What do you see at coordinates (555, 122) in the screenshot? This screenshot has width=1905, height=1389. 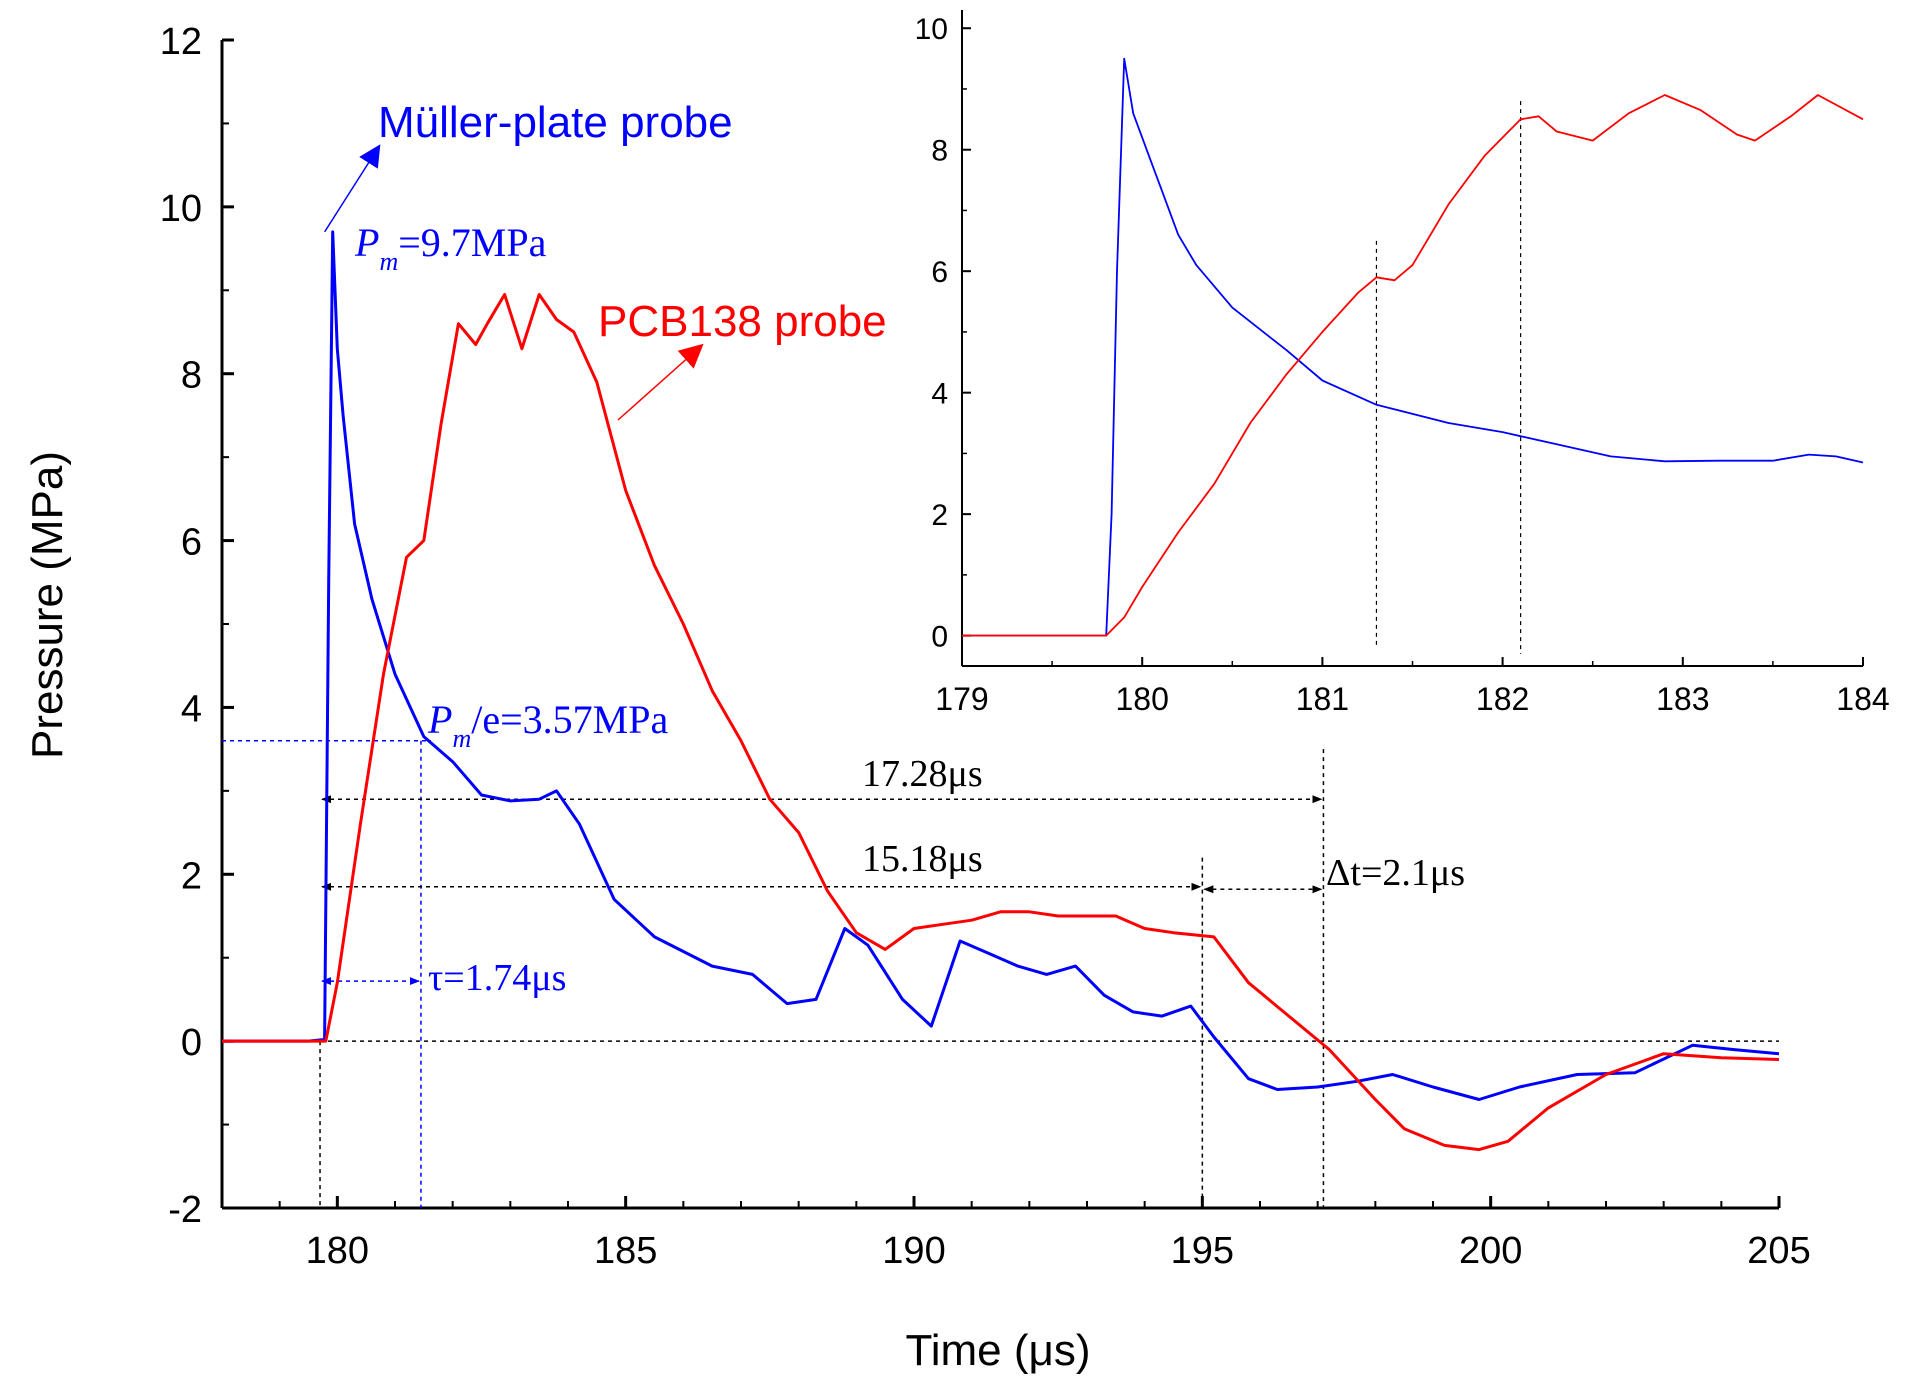 I see `muller-probe-label: Müller-plate probe` at bounding box center [555, 122].